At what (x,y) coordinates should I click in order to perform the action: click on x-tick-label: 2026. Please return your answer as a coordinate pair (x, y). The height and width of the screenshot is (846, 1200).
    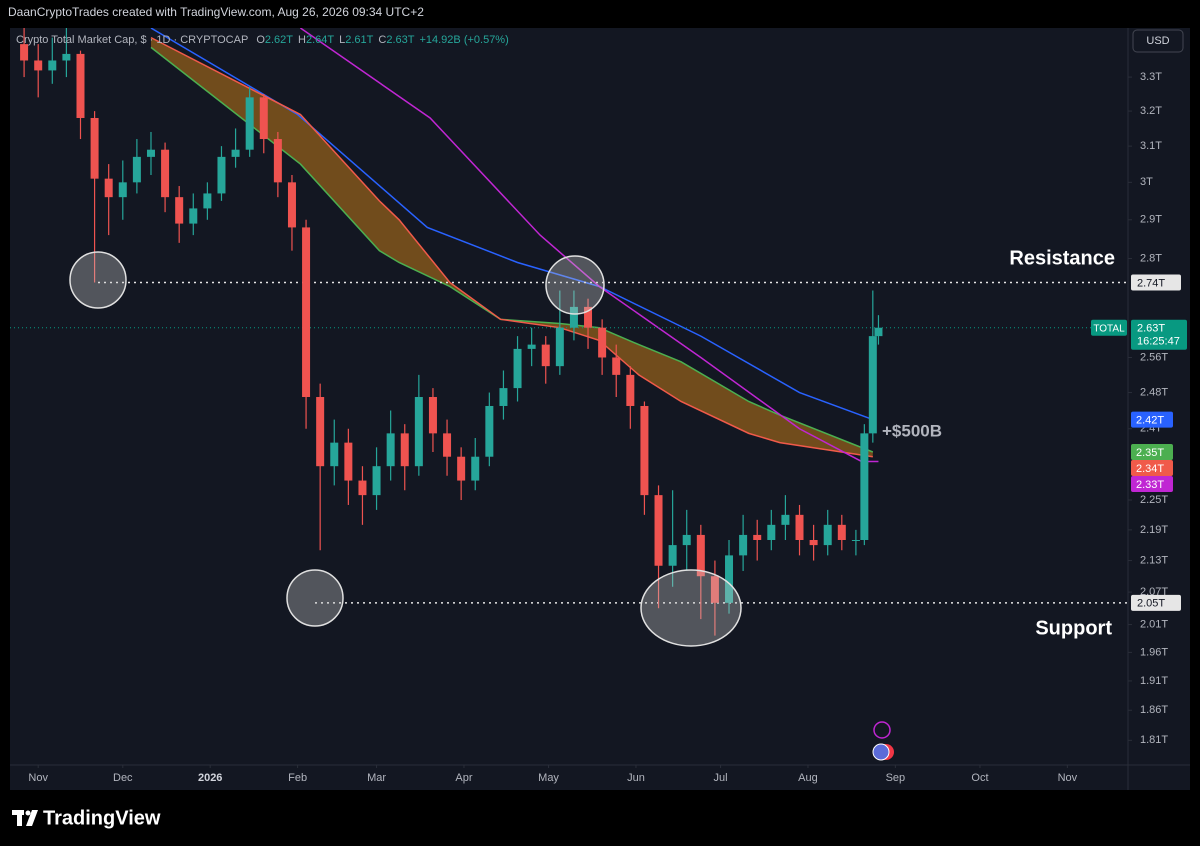
    Looking at the image, I should click on (210, 778).